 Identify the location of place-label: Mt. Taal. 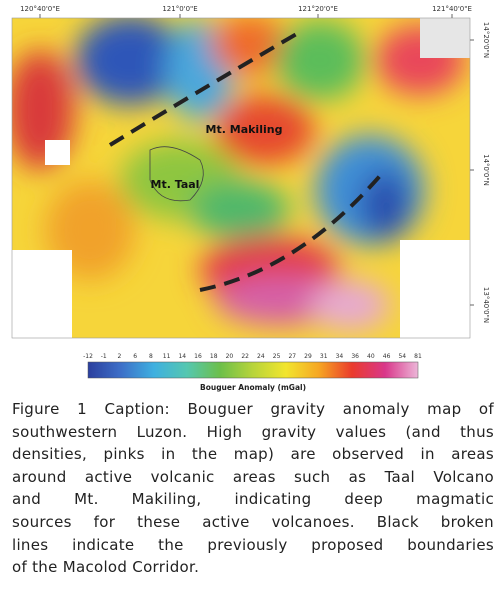
(175, 184).